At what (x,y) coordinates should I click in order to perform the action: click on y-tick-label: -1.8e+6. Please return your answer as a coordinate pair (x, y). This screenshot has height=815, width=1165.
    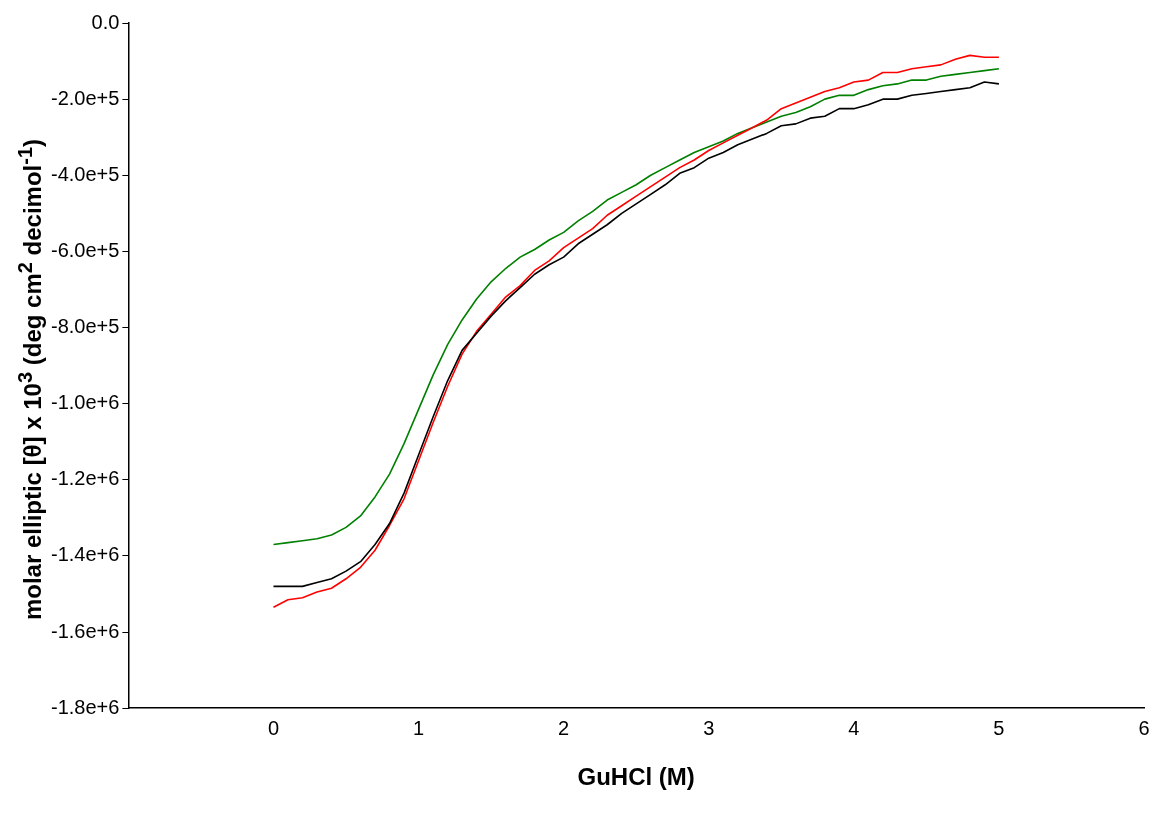
    Looking at the image, I should click on (85, 706).